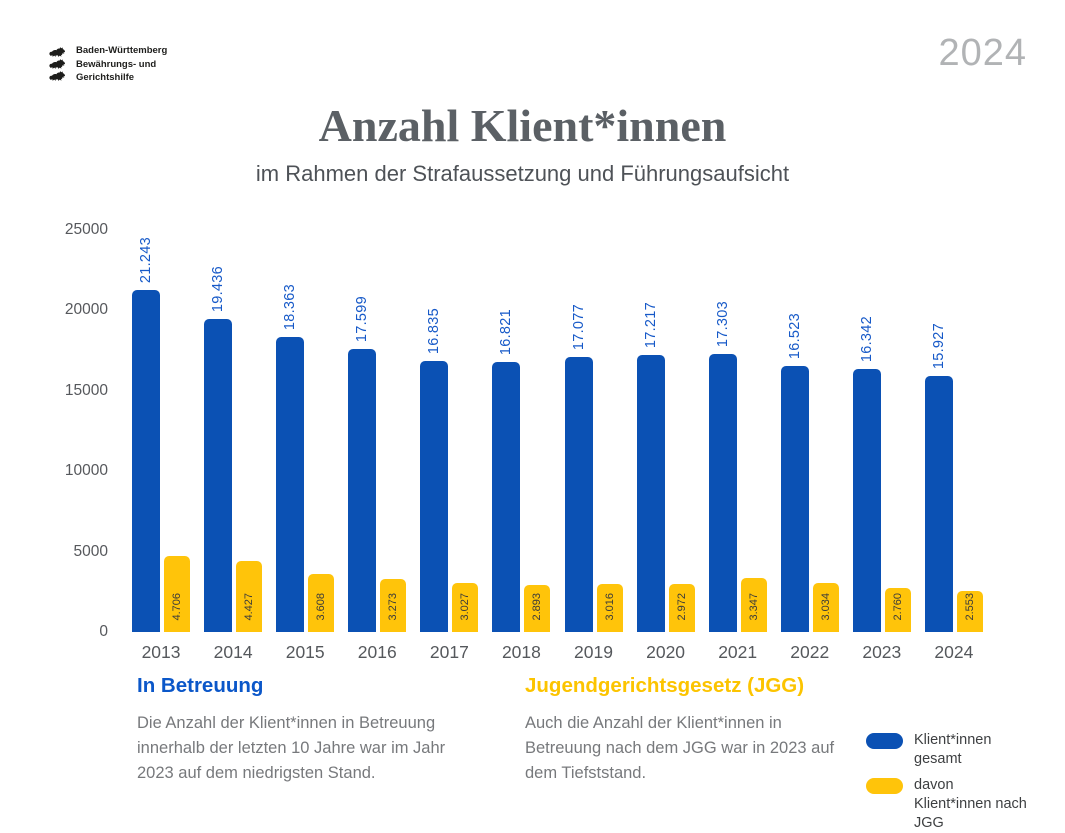  I want to click on bar-jgg-label-wrap: 3.027, so click(465, 607).